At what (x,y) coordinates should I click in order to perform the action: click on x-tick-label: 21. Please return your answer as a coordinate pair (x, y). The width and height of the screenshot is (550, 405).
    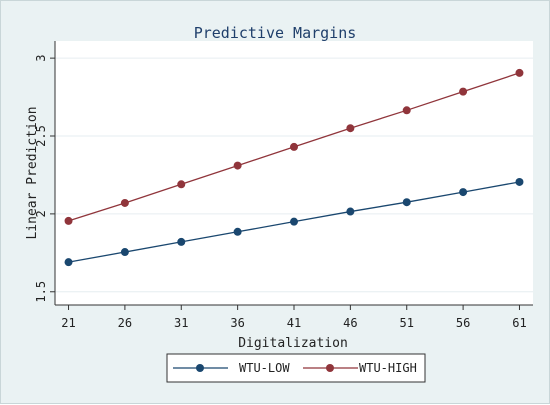
    Looking at the image, I should click on (68, 323).